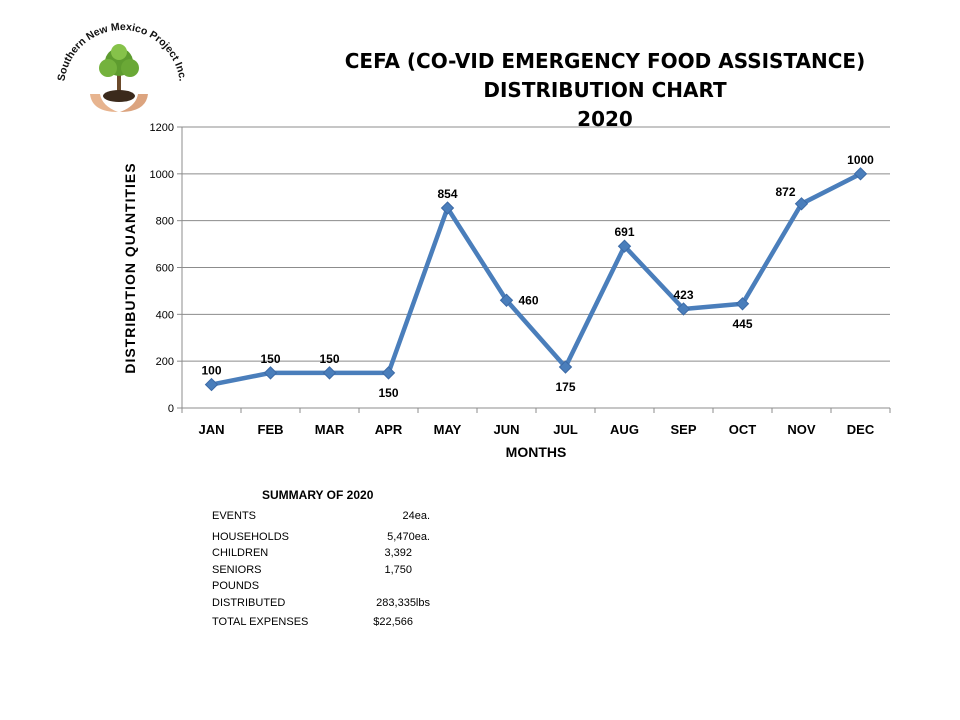 This screenshot has height=720, width=960. What do you see at coordinates (162, 175) in the screenshot?
I see `y-tick-label: 1000` at bounding box center [162, 175].